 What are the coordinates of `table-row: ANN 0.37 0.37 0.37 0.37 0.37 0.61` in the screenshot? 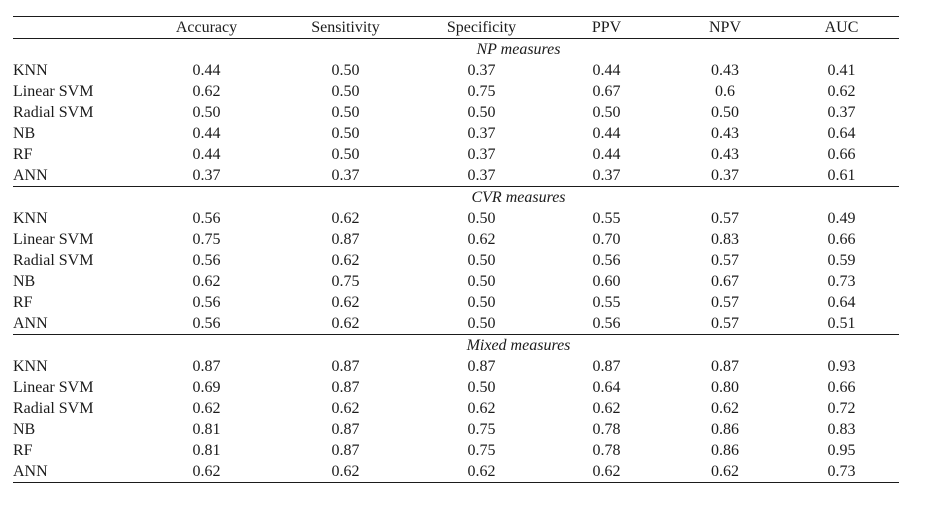 It's located at (456, 176).